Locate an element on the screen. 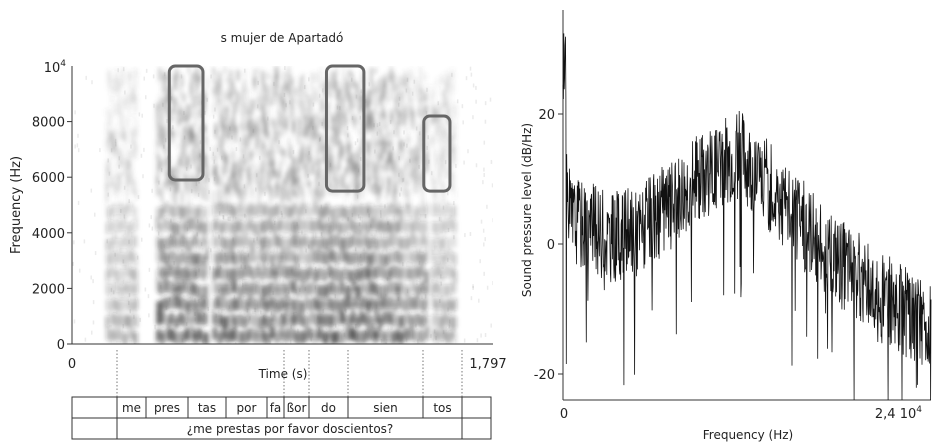 Image resolution: width=947 pixels, height=444 pixels. spectrogram-y-tick-label: 2000 is located at coordinates (48, 289).